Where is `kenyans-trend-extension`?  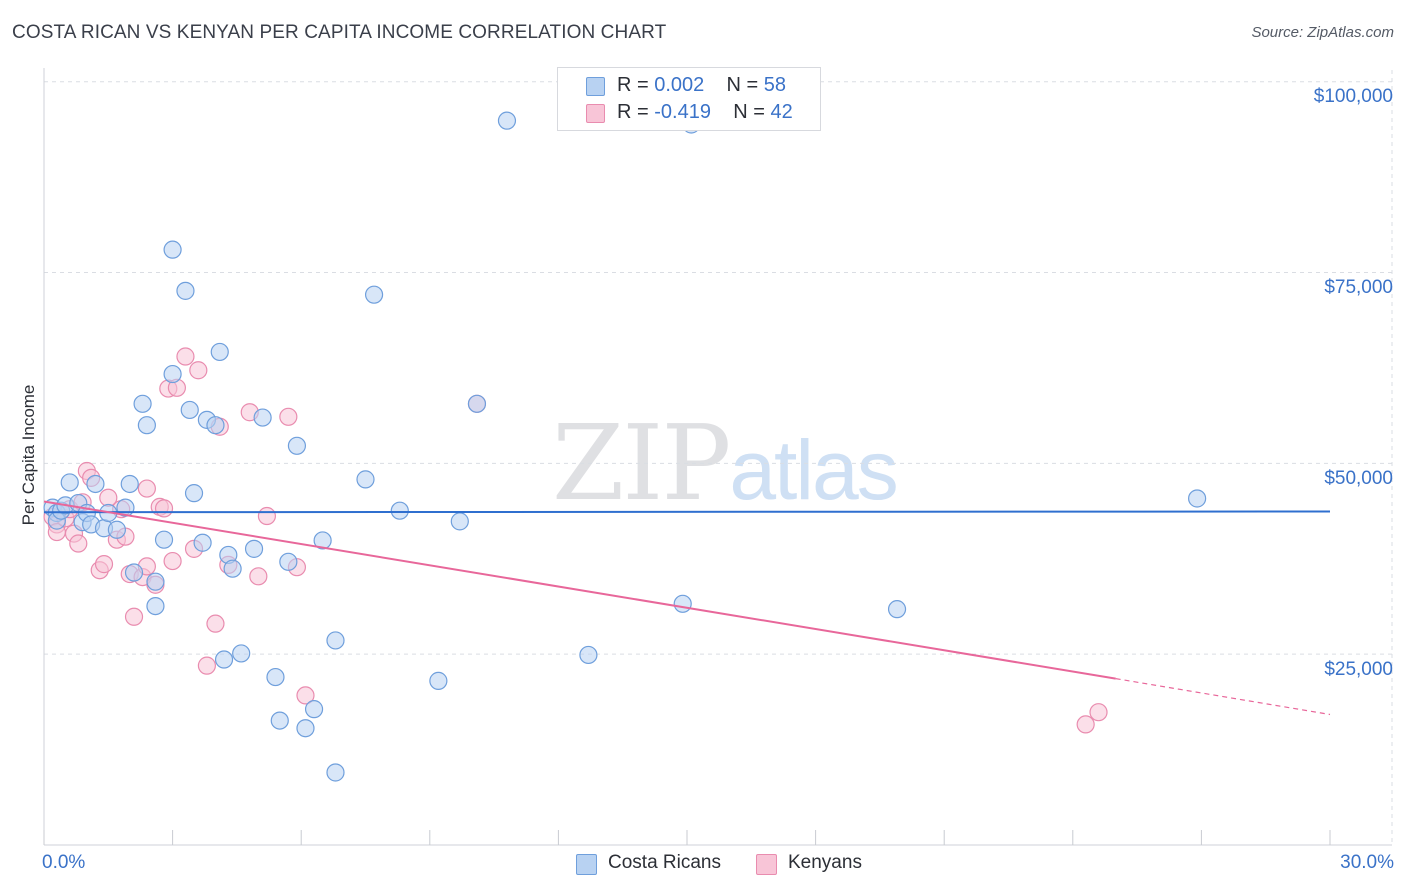 kenyans-trend-extension is located at coordinates (1223, 697).